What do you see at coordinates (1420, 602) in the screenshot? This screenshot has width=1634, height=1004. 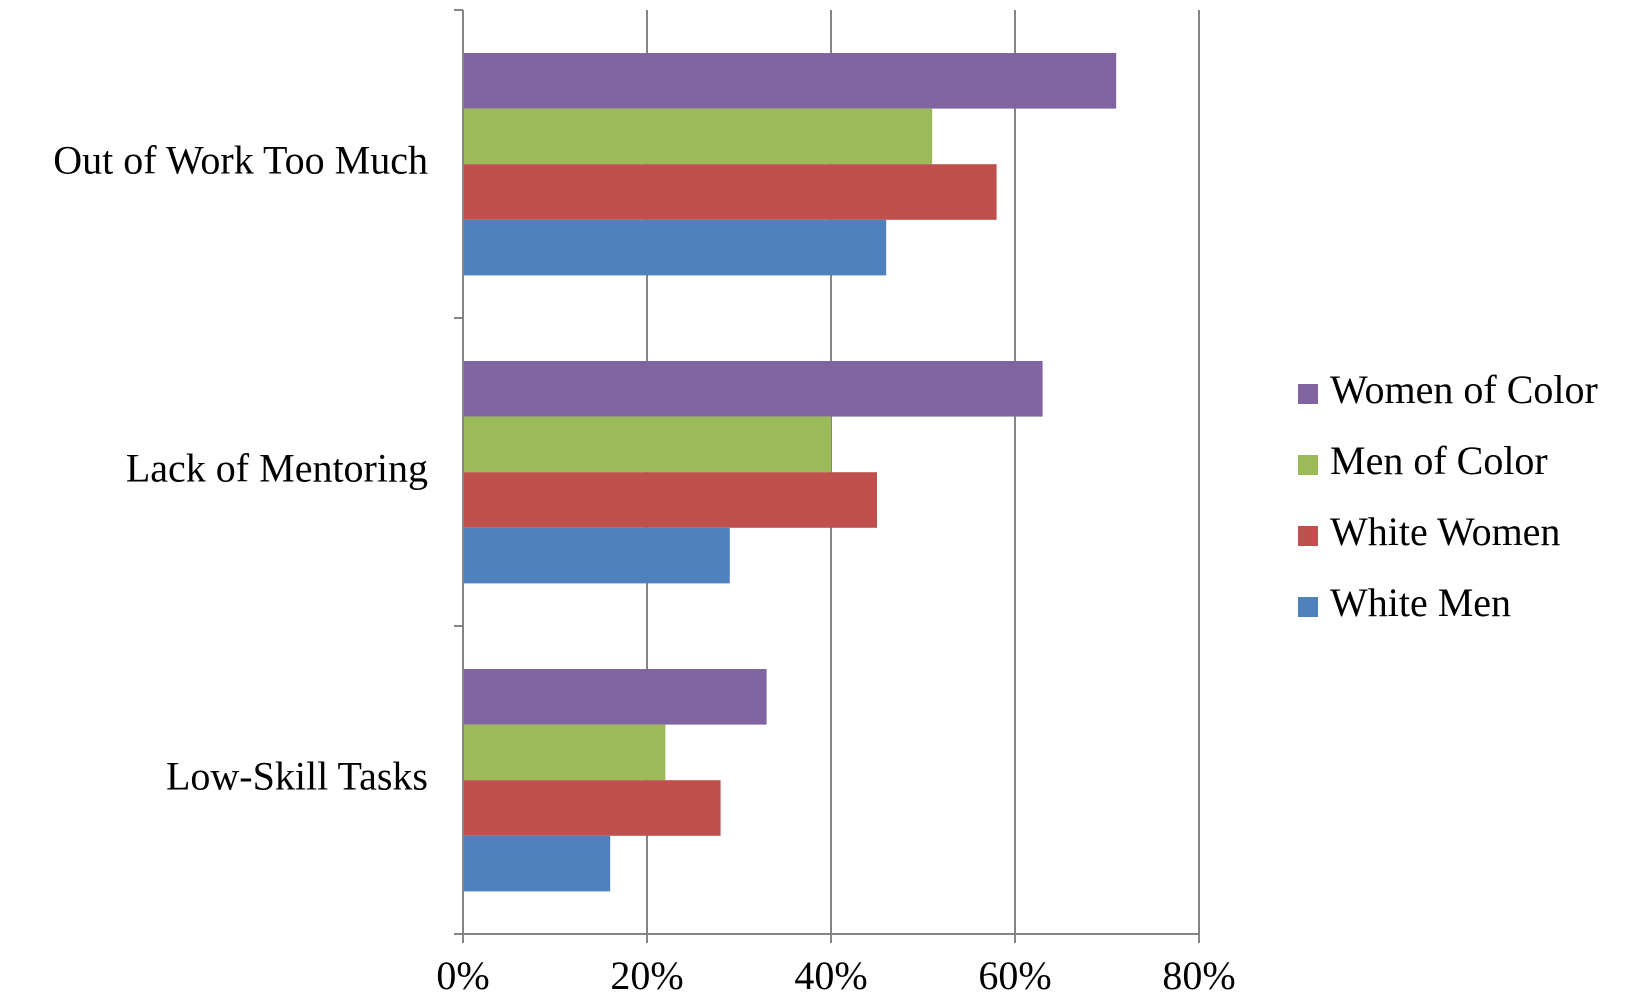 I see `legend-label: White Men` at bounding box center [1420, 602].